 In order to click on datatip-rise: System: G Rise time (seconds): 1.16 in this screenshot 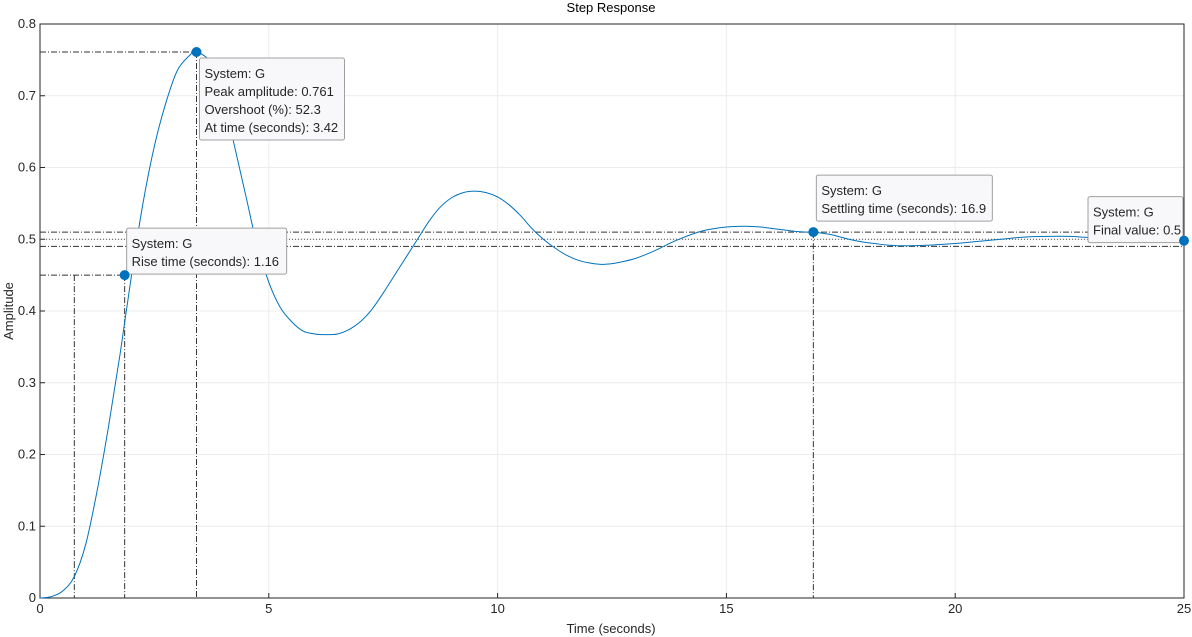, I will do `click(207, 251)`.